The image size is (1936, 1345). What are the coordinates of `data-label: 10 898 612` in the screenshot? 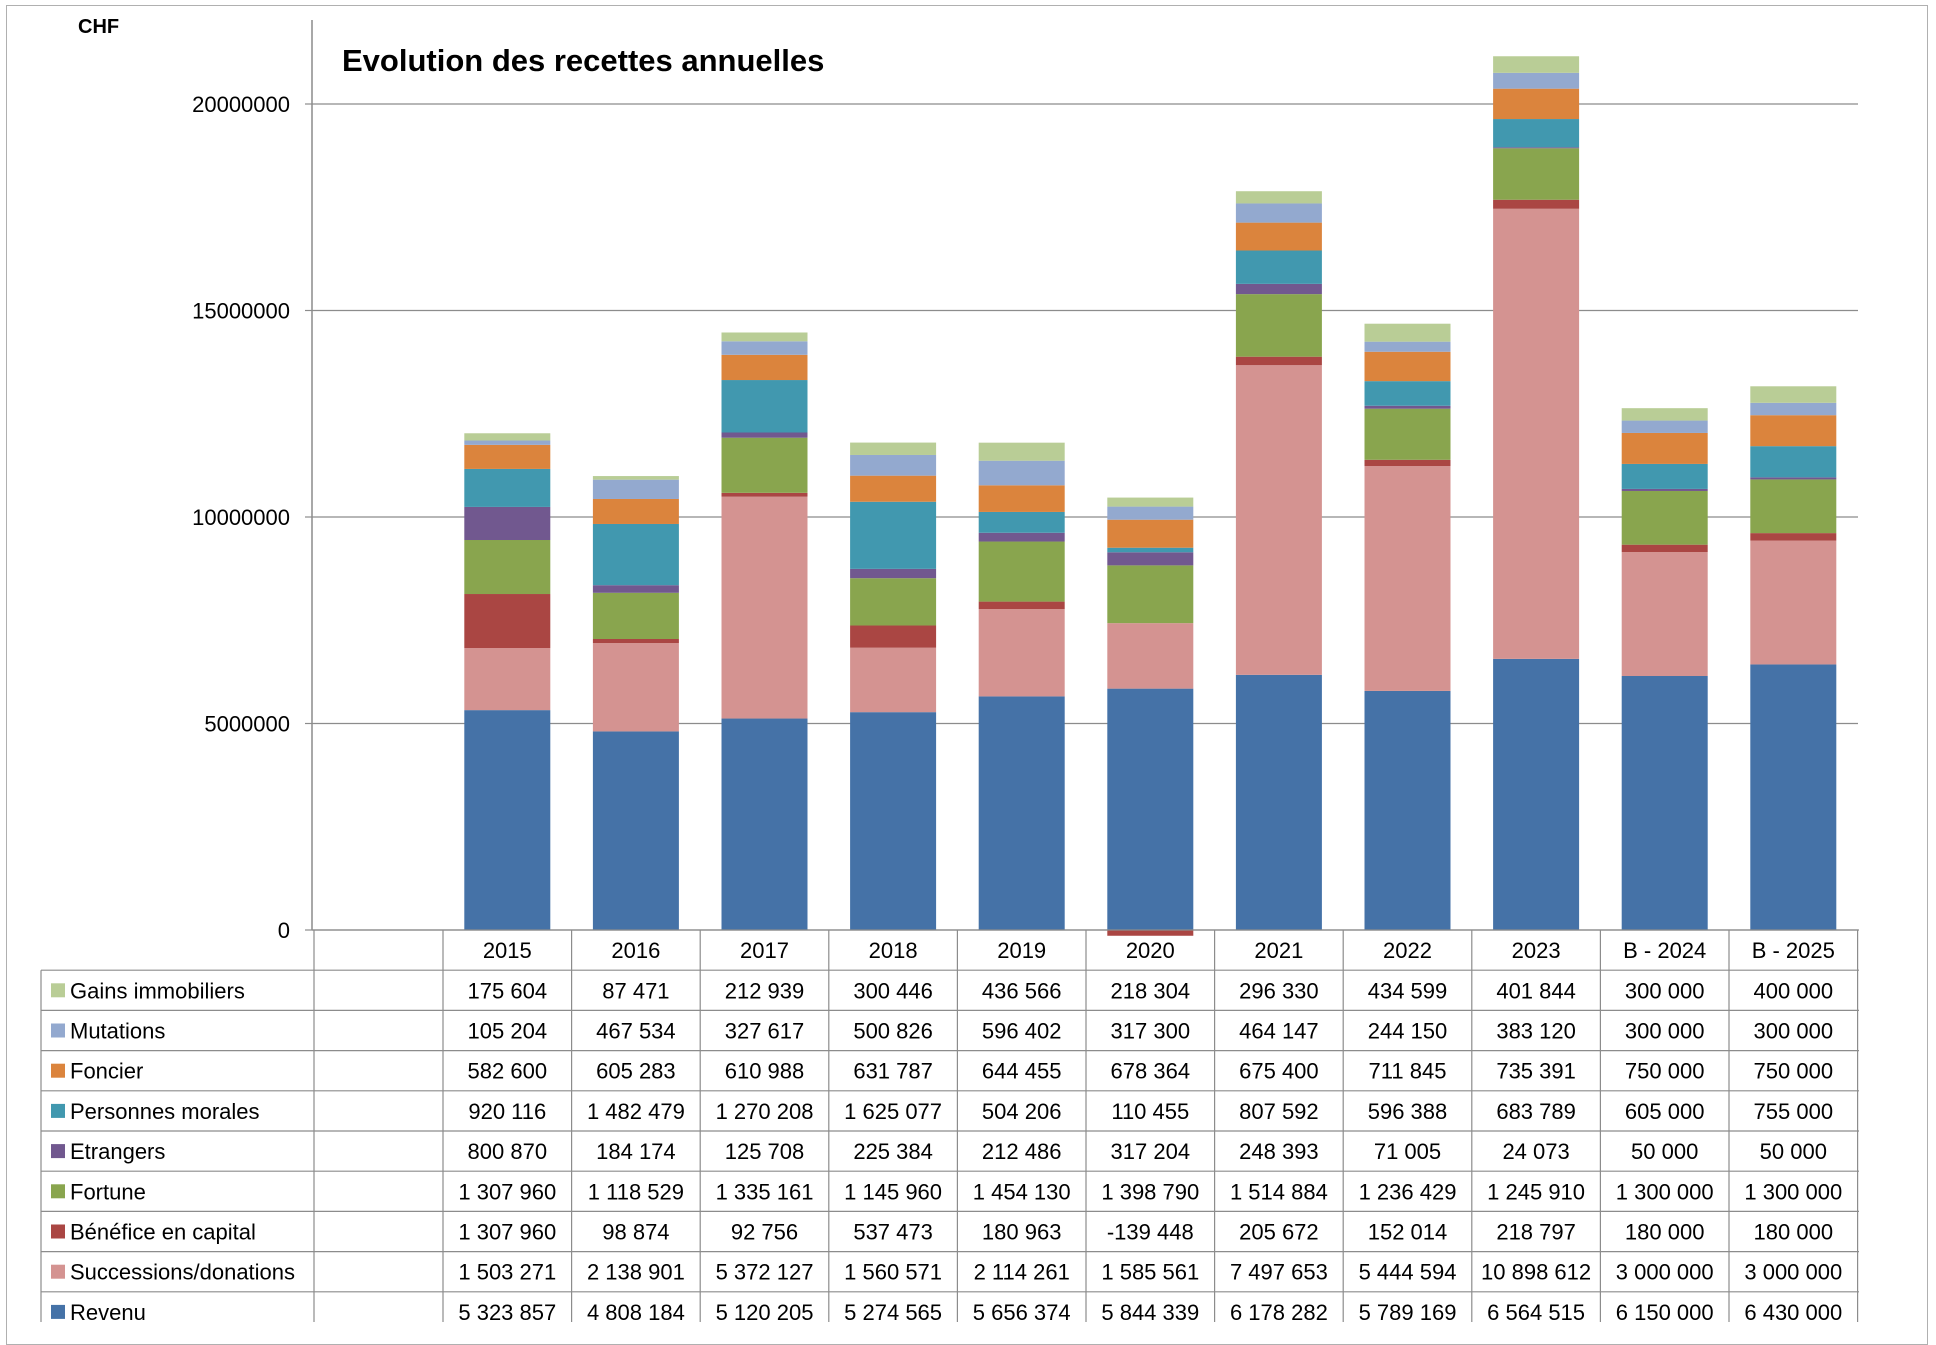 It's located at (1536, 1272).